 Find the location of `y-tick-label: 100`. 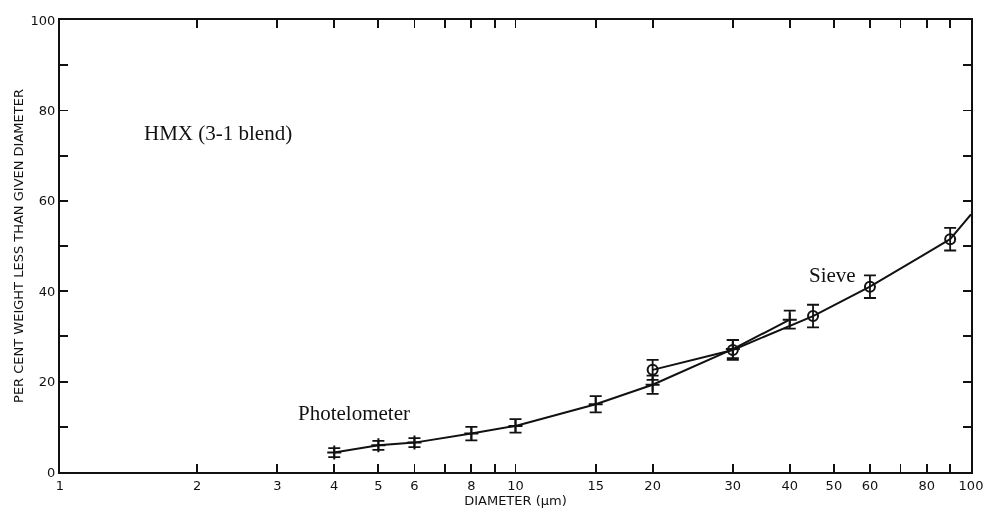

y-tick-label: 100 is located at coordinates (43, 20).